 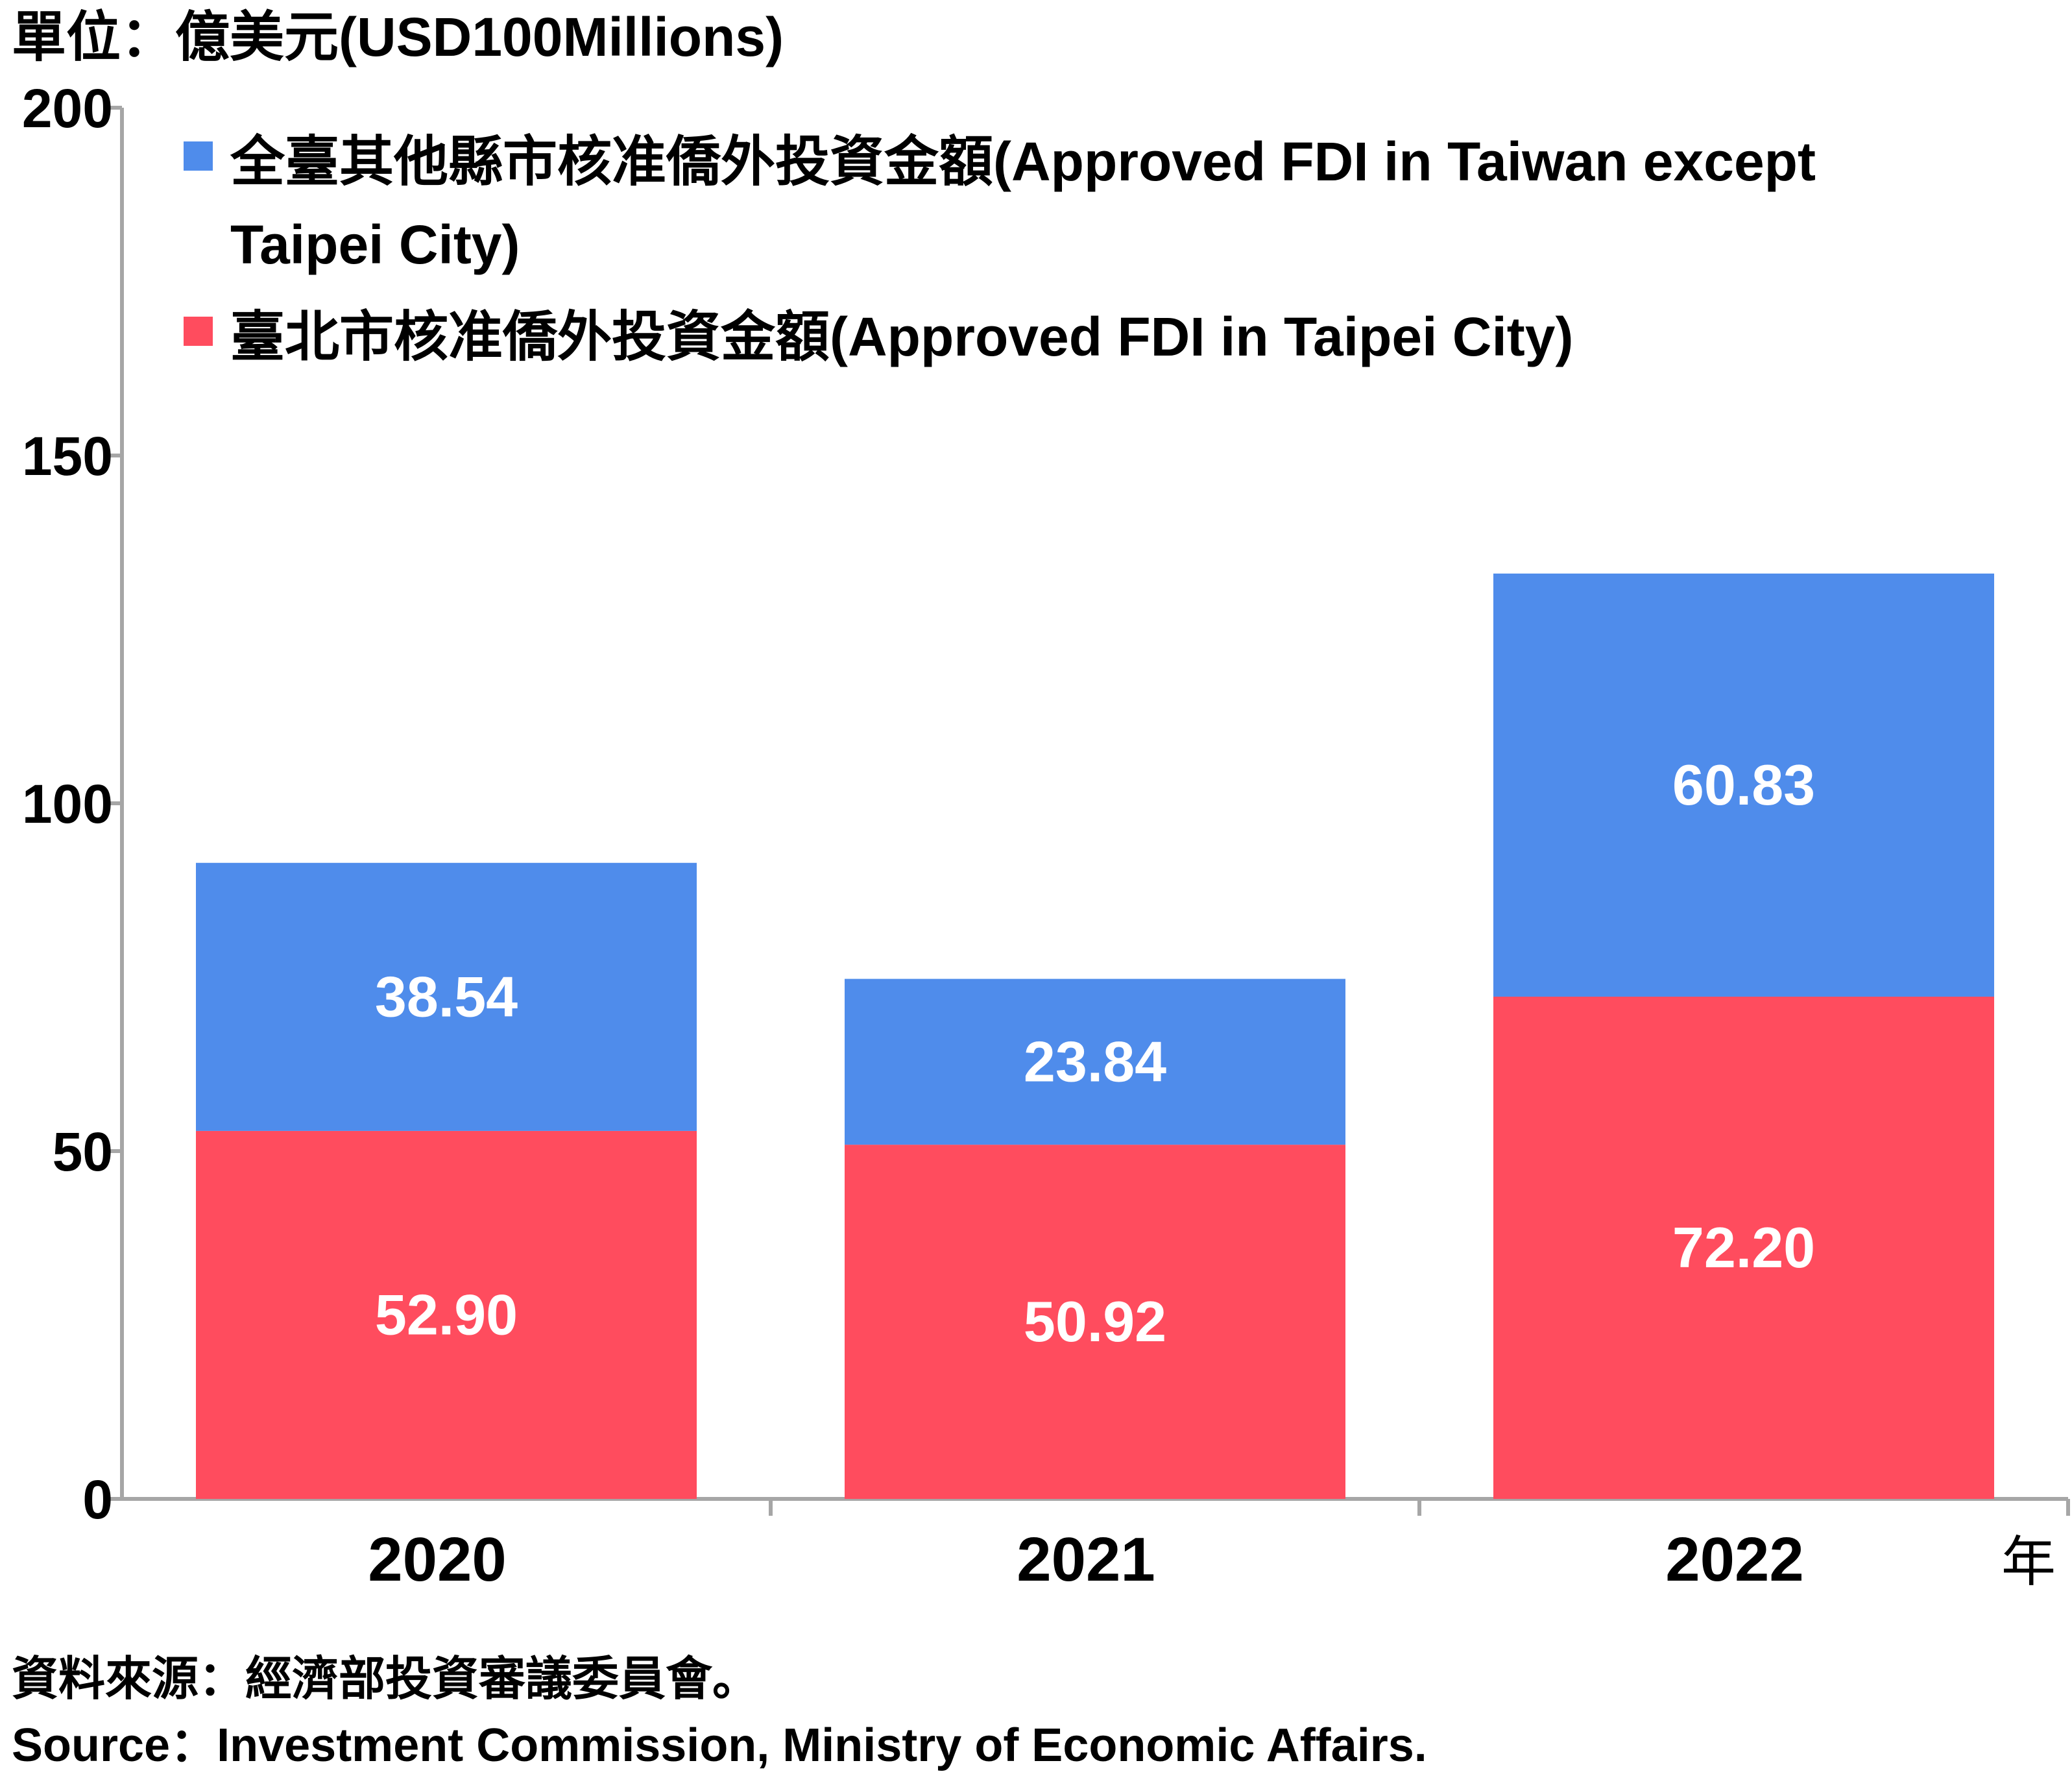 I want to click on legend-label: 臺北市核准僑外投資金額(Approved FDI in Taipei City), so click(x=902, y=337).